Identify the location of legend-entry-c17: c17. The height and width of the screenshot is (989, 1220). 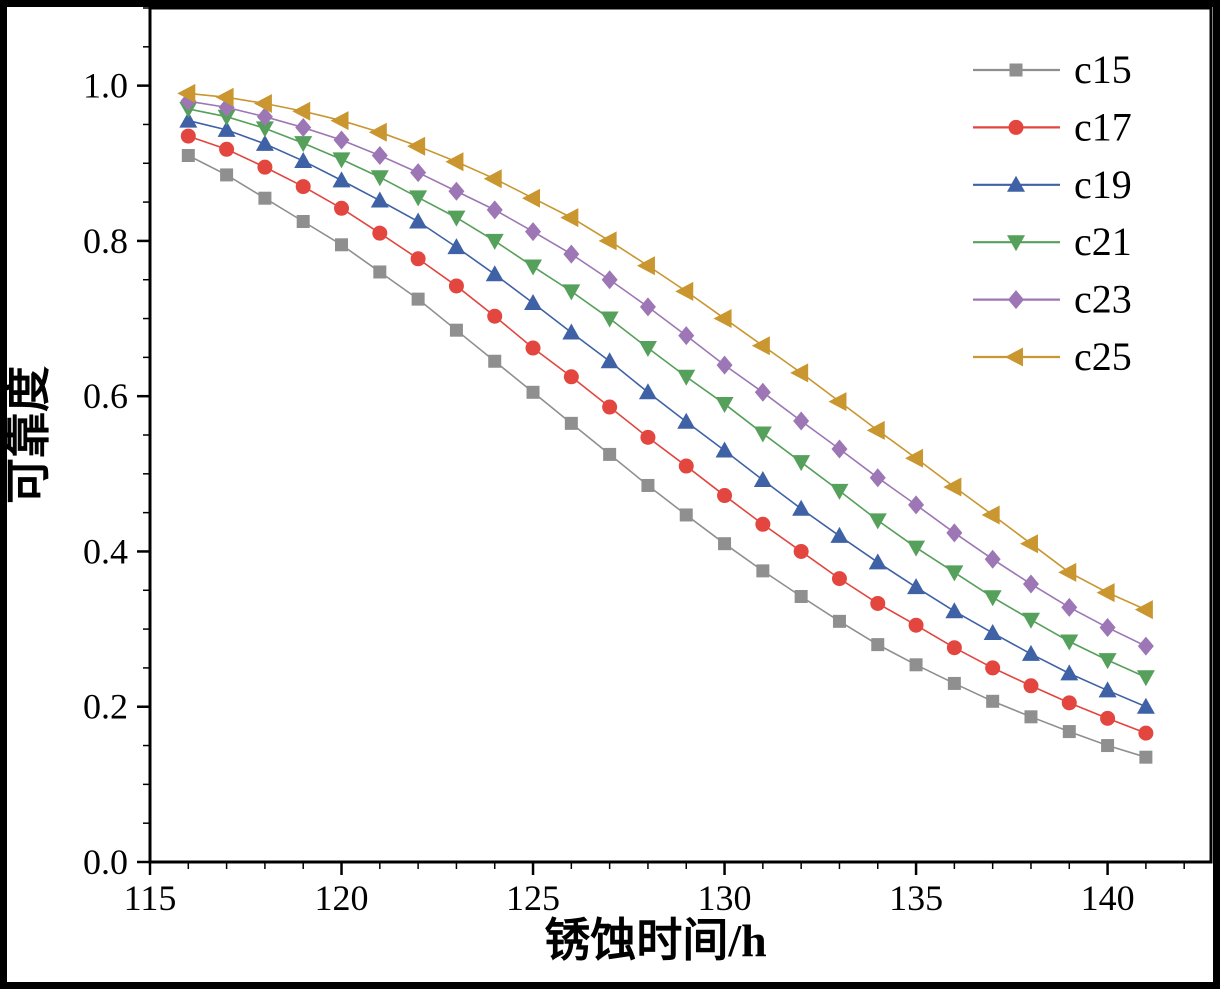
(1052, 126).